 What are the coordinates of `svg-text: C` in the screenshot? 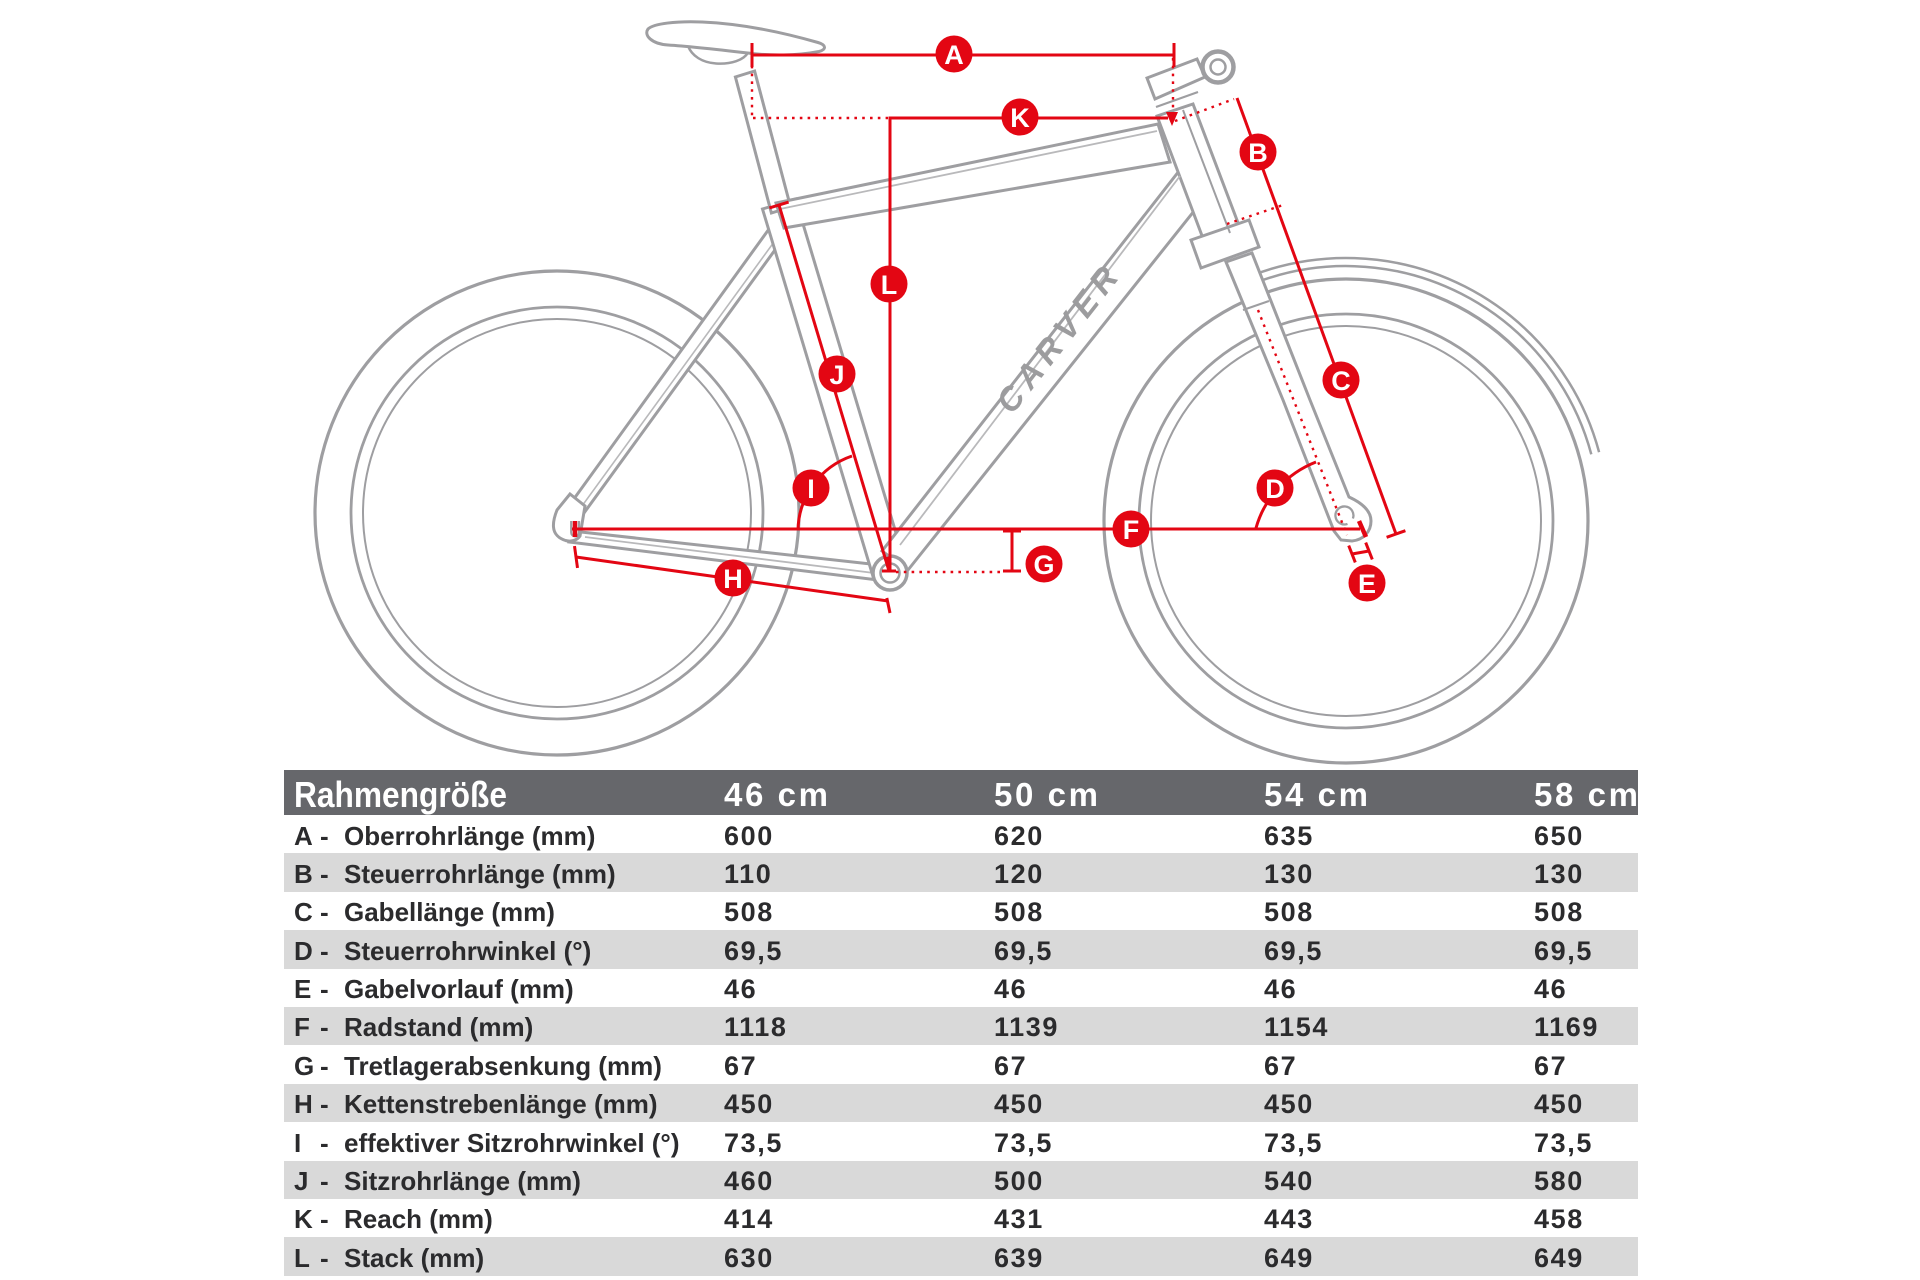 It's located at (1341, 381).